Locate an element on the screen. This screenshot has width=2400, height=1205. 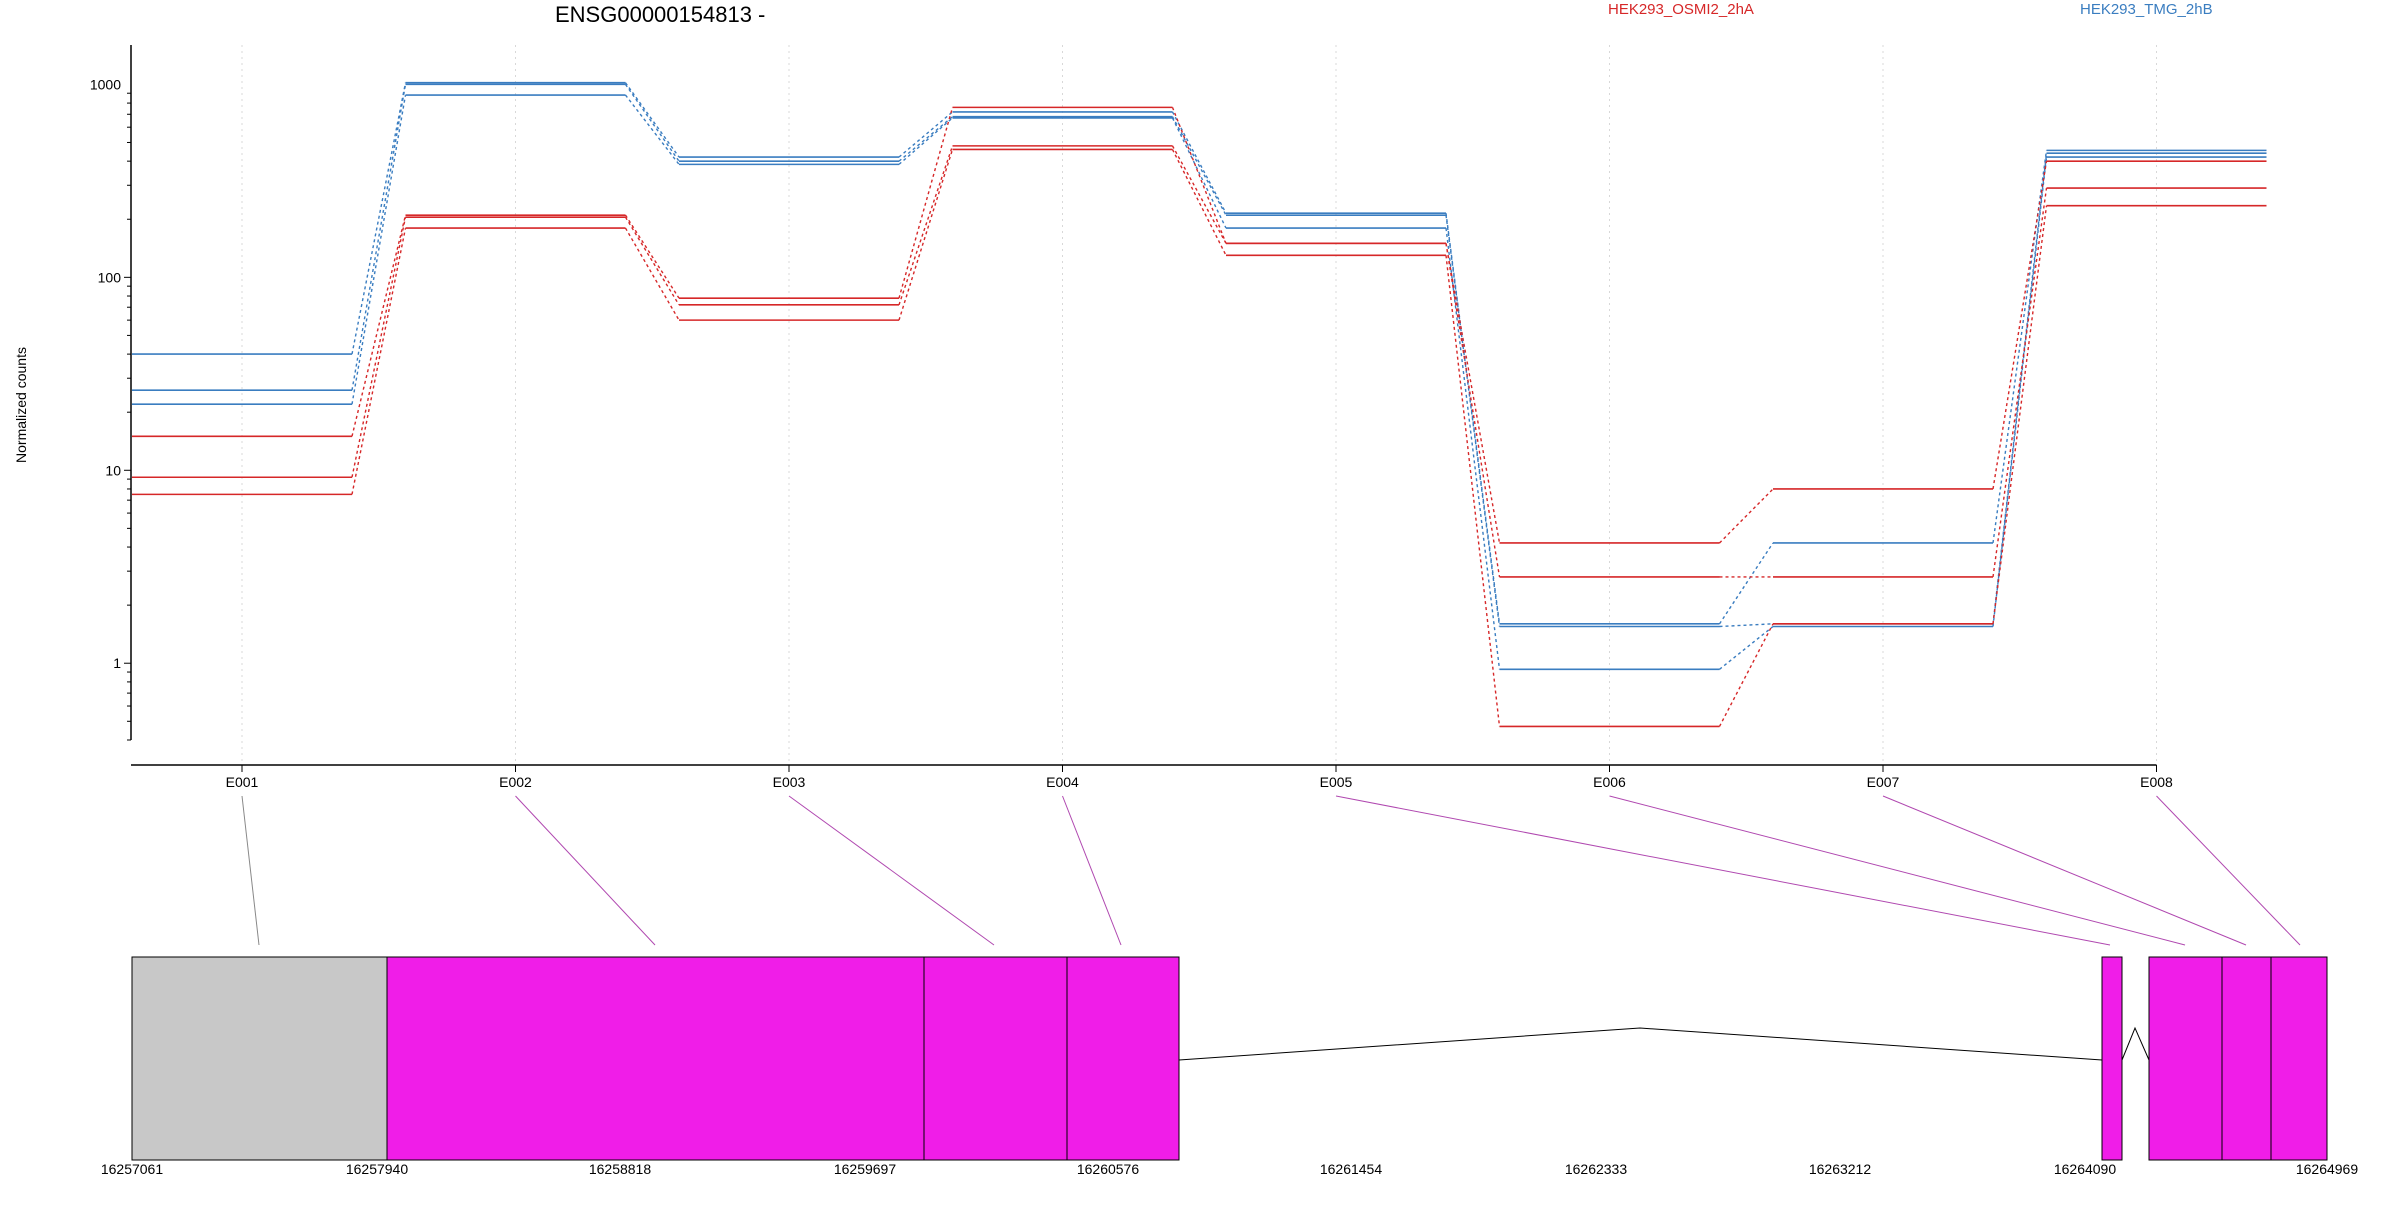
connector-e006 is located at coordinates (1897, 870).